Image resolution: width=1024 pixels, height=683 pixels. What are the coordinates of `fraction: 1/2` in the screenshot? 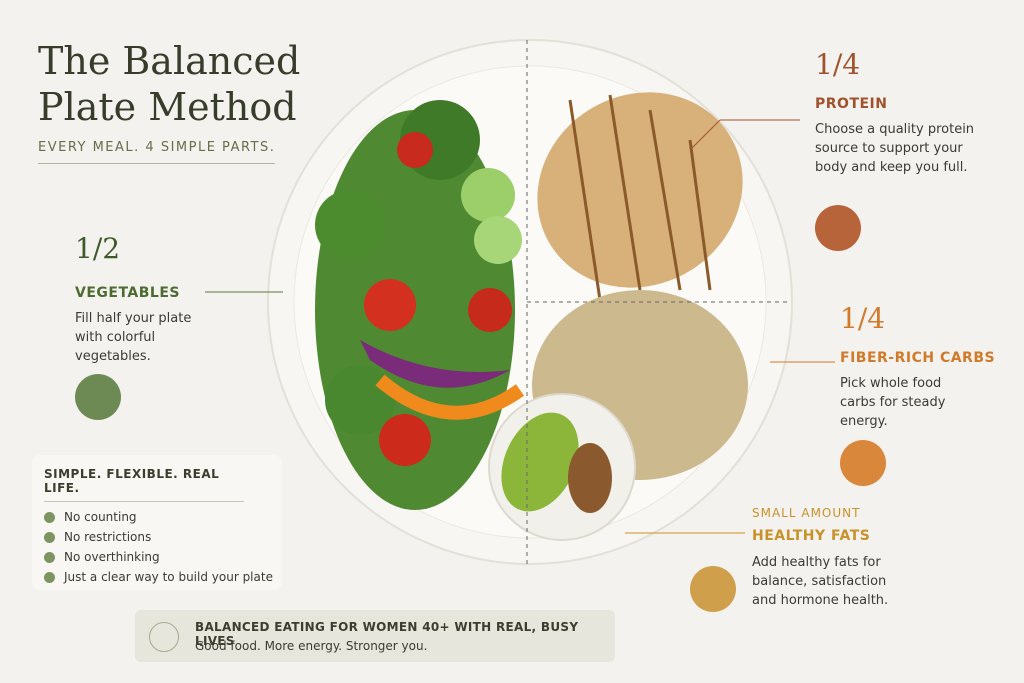 It's located at (98, 248).